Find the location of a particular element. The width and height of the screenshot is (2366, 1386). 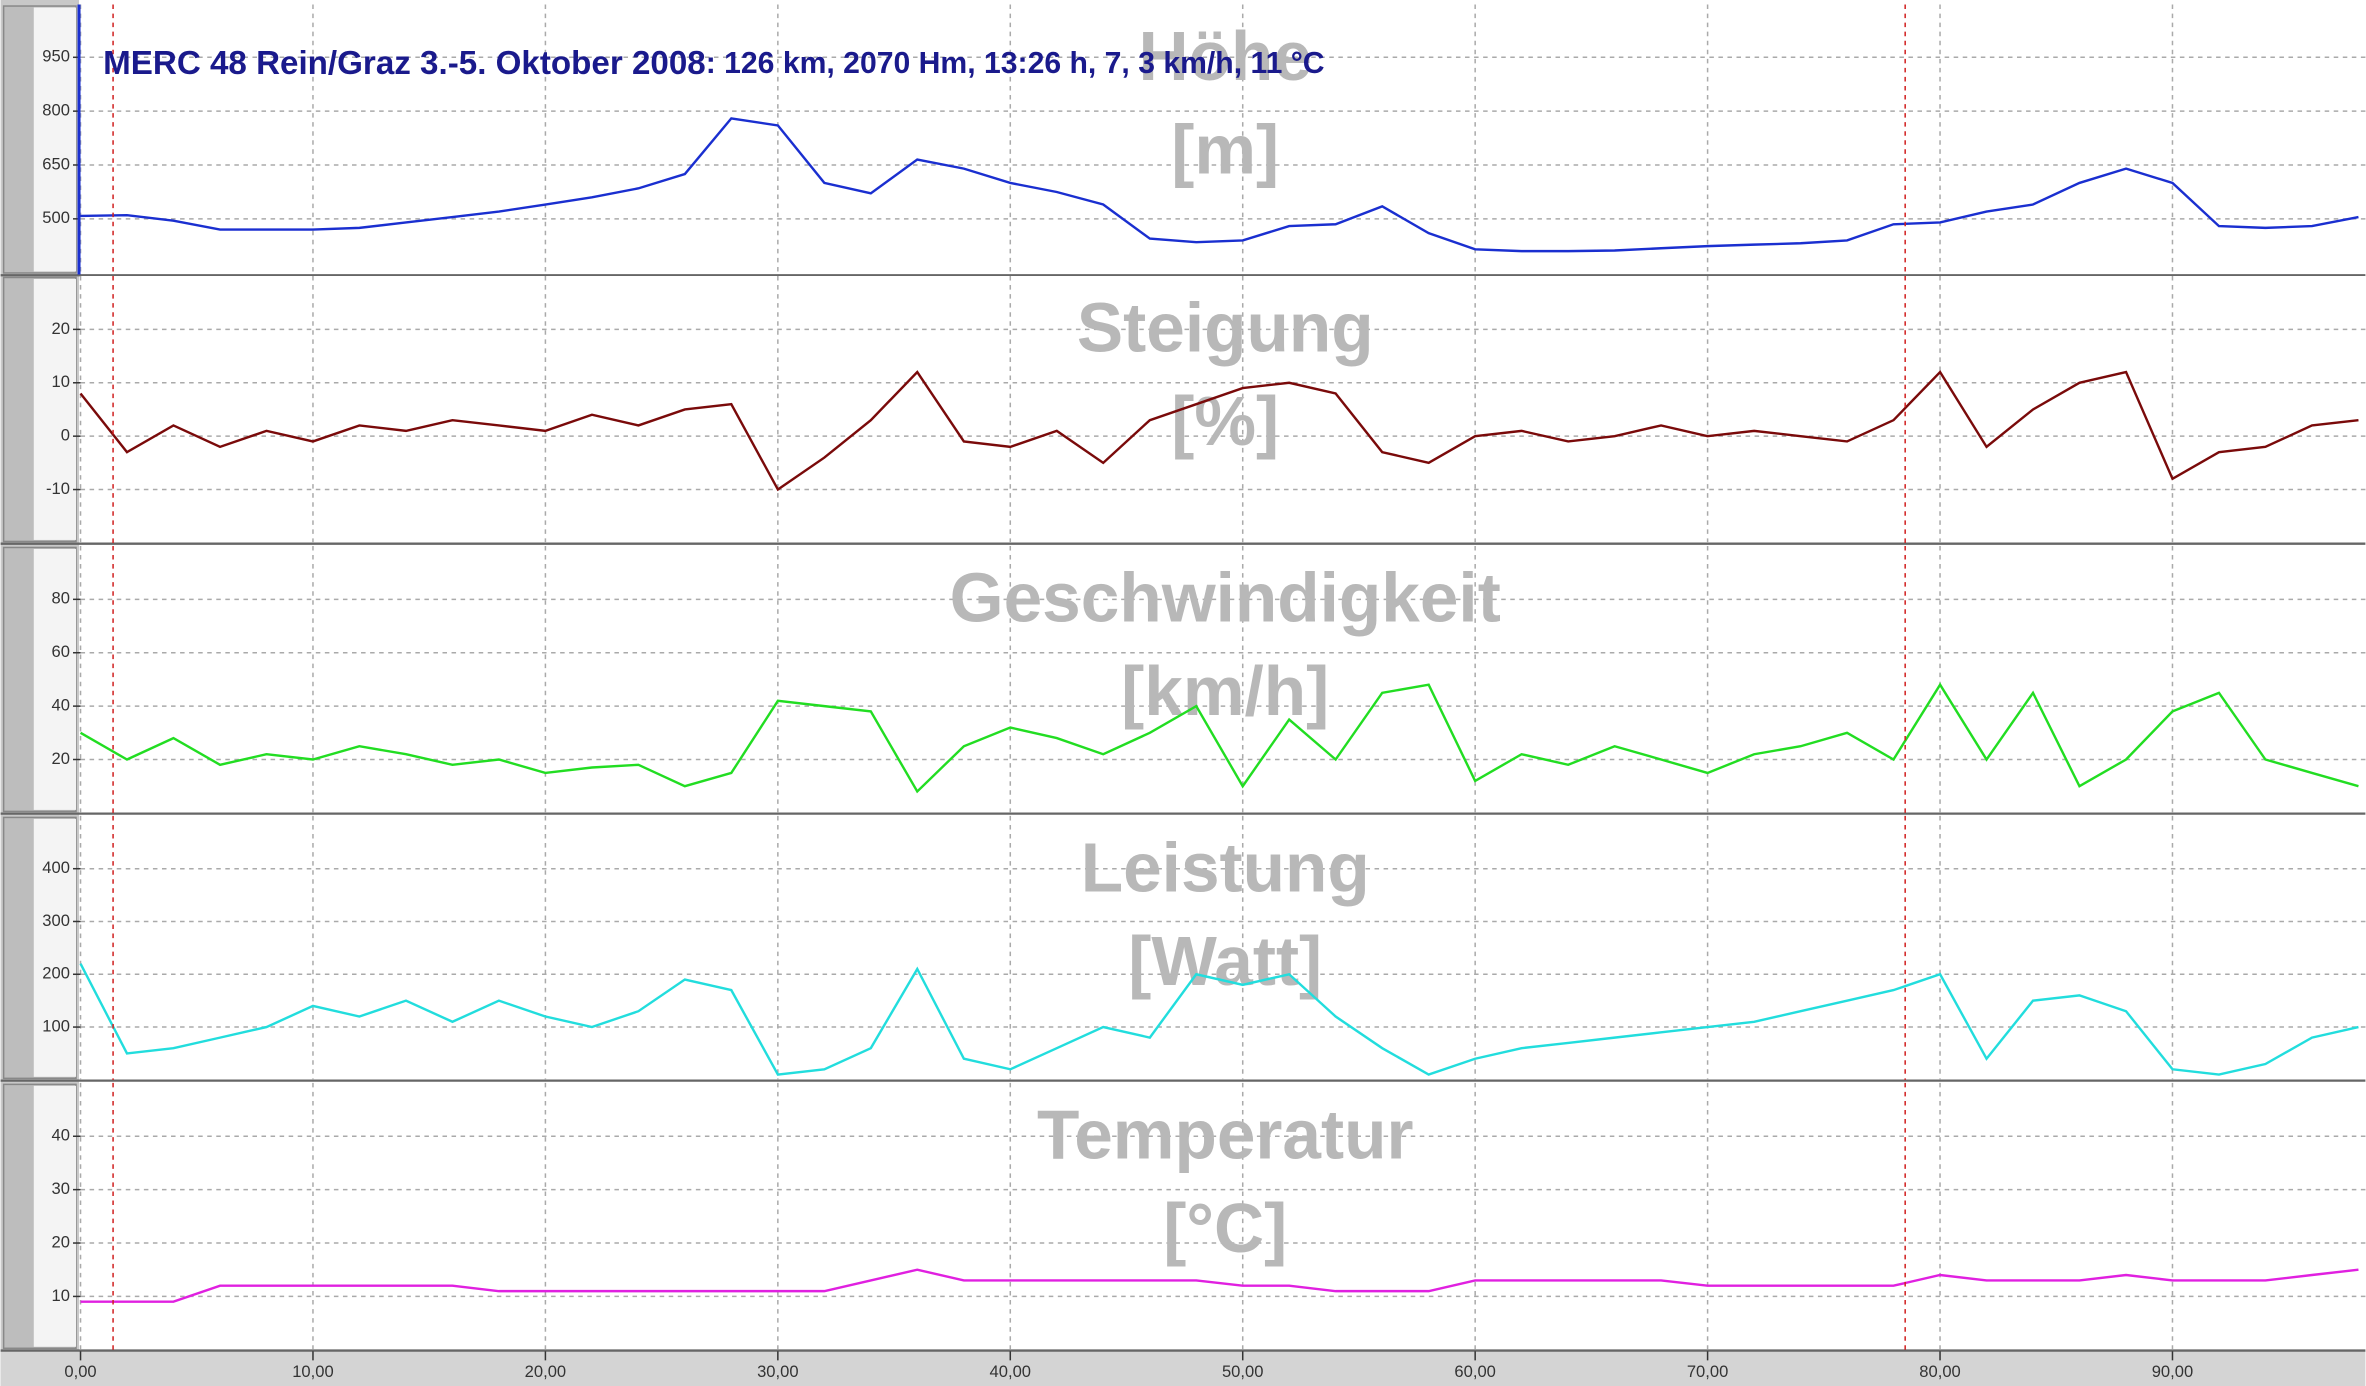

y-tick-label: 950 is located at coordinates (56, 56).